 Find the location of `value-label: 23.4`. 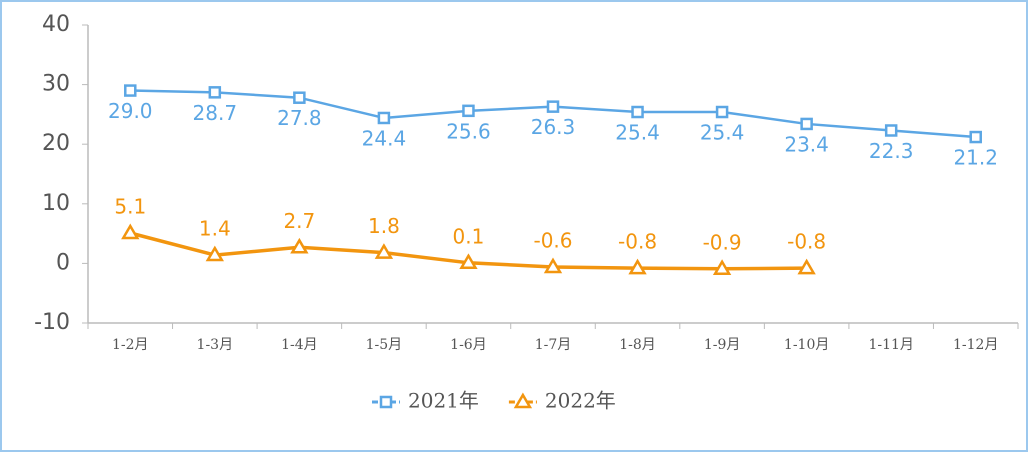

value-label: 23.4 is located at coordinates (806, 144).